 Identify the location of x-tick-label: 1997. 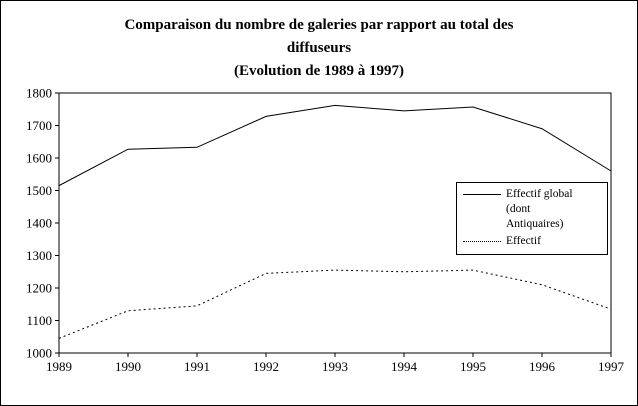
(611, 366).